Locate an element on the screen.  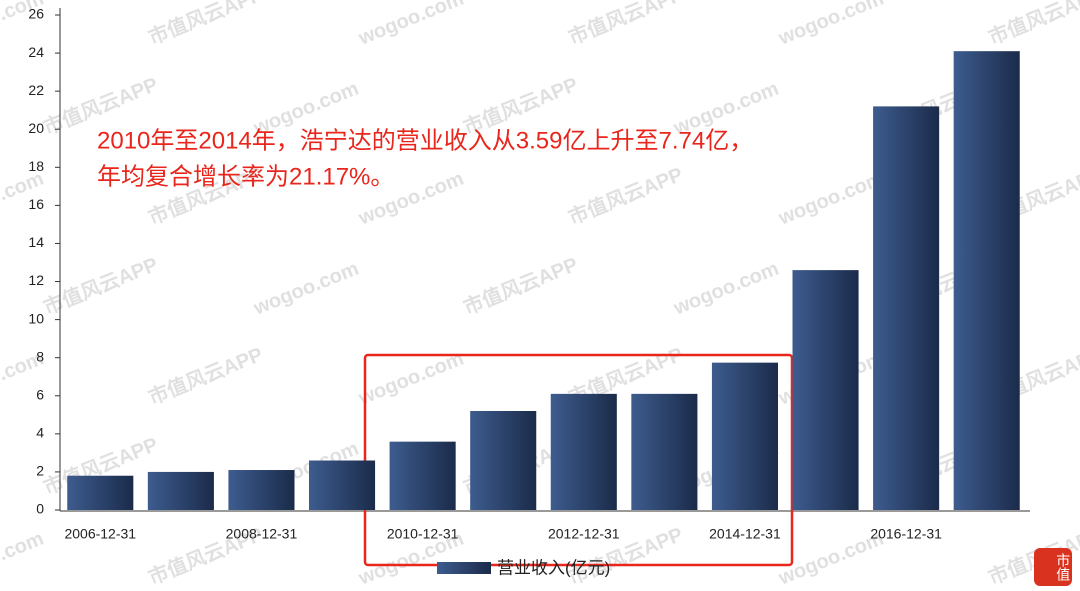
x-tick-label: 2012-12-31 is located at coordinates (584, 534).